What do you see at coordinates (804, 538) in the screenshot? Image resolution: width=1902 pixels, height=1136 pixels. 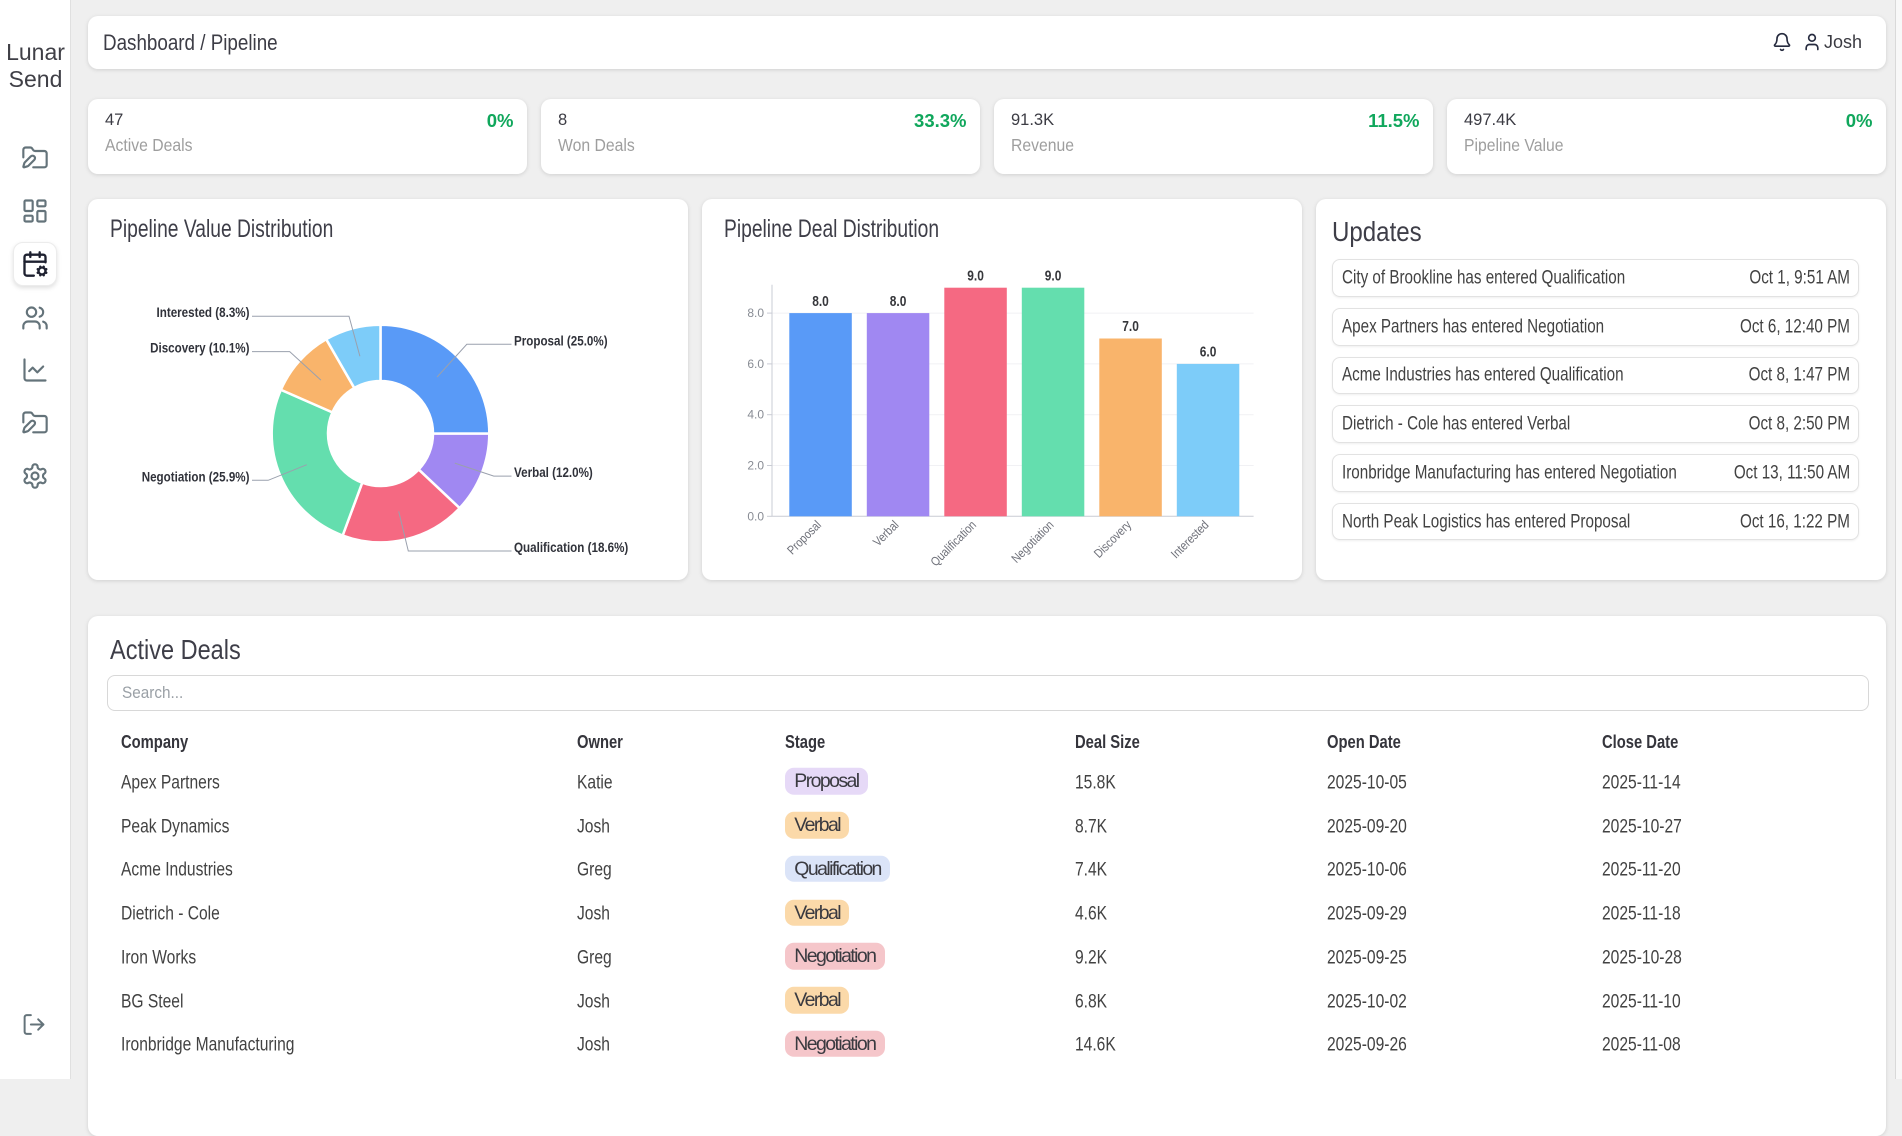 I see `svg-text: Proposal` at bounding box center [804, 538].